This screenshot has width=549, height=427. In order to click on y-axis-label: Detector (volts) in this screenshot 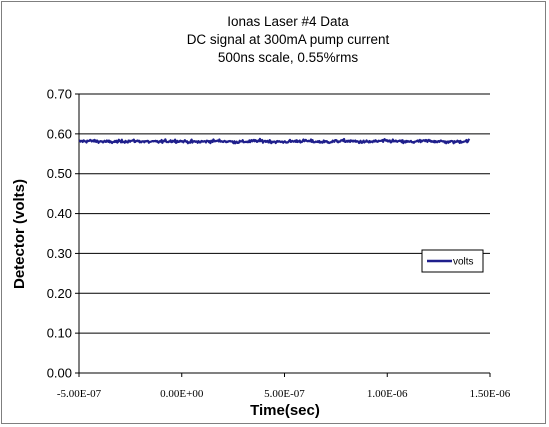, I will do `click(19, 234)`.